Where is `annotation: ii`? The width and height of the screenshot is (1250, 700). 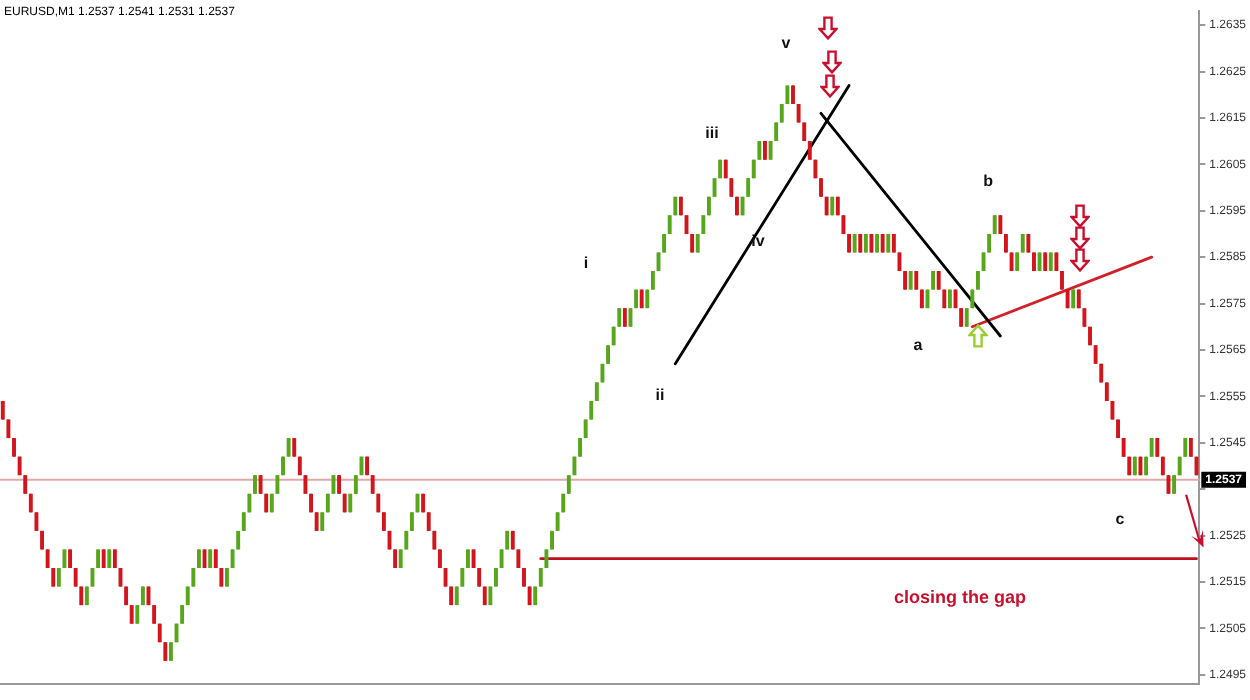 annotation: ii is located at coordinates (660, 395).